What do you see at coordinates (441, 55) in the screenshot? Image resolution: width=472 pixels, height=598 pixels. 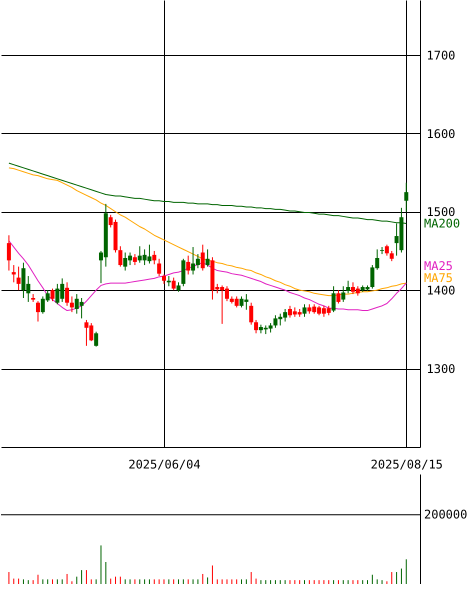 I see `y-tick-label: 1700` at bounding box center [441, 55].